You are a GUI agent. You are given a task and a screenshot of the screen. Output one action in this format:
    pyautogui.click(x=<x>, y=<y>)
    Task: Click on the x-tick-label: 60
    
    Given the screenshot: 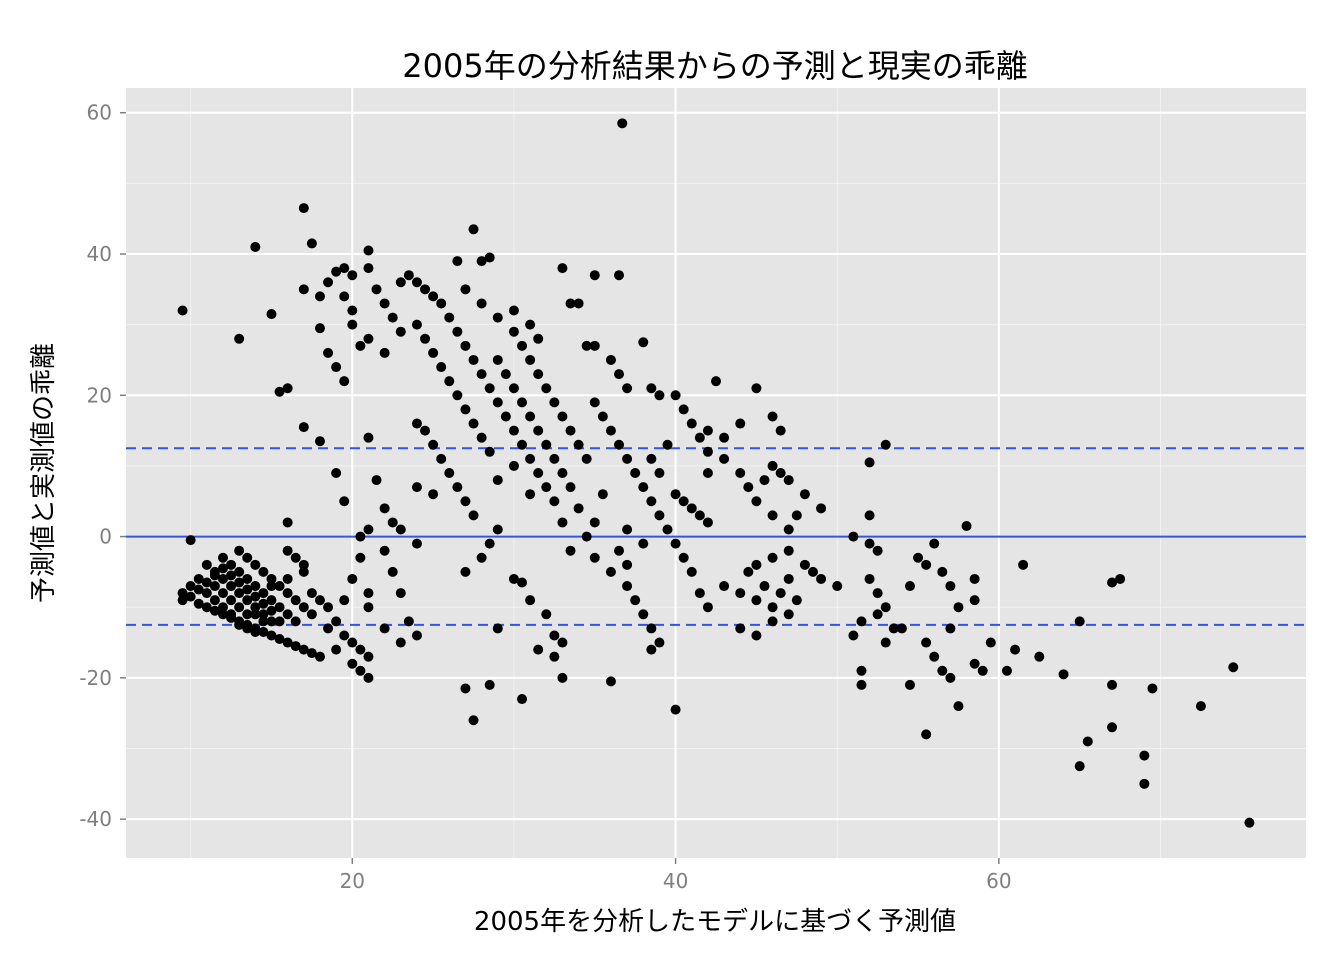 What is the action you would take?
    pyautogui.click(x=998, y=881)
    